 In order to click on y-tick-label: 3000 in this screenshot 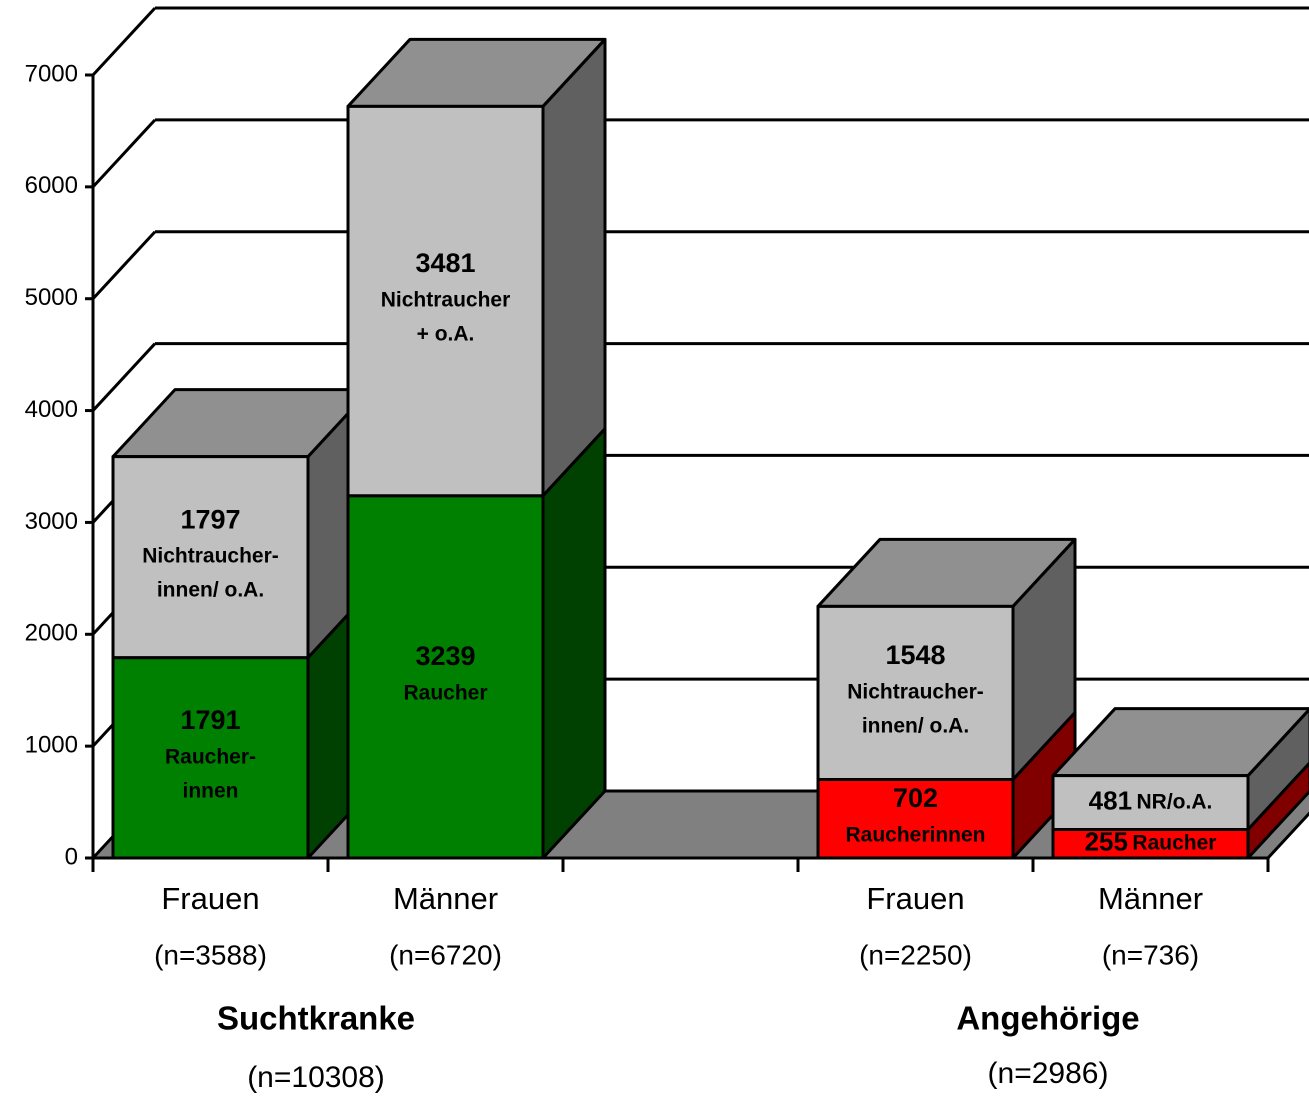, I will do `click(51, 521)`.